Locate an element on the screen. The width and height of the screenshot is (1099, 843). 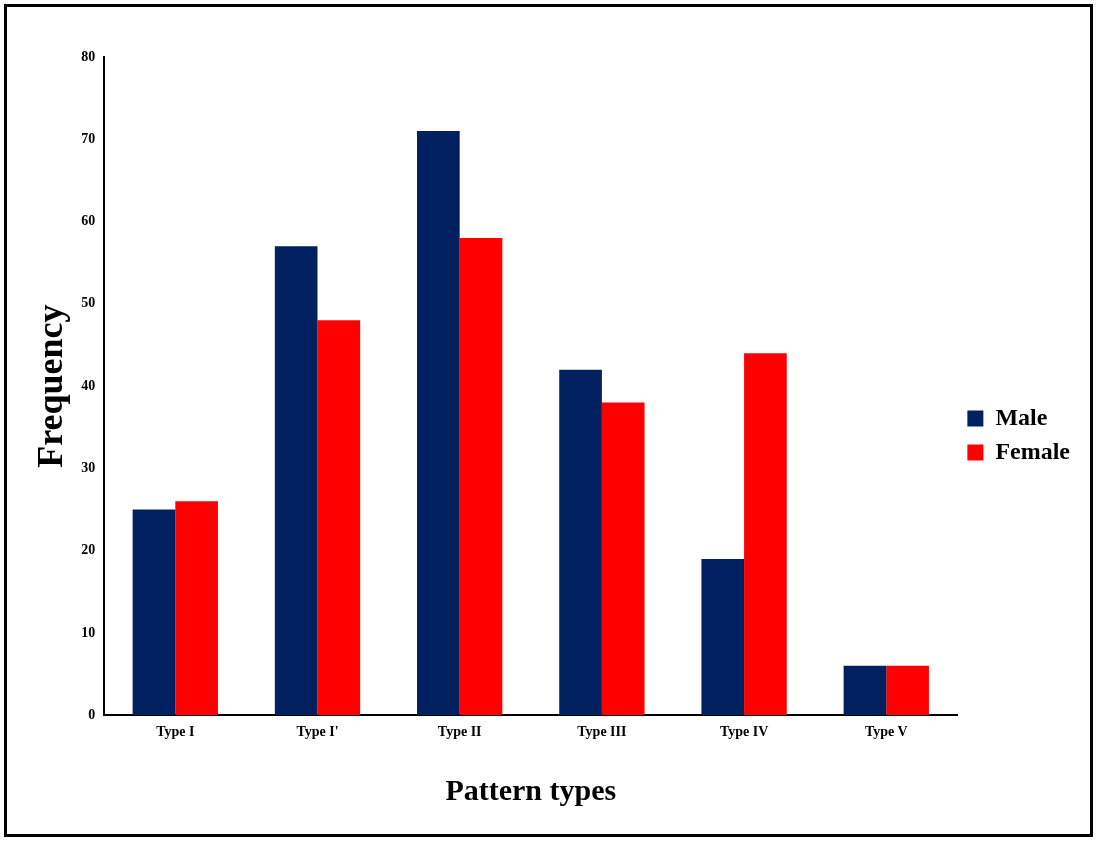
y-tick-label: 30 is located at coordinates (88, 467).